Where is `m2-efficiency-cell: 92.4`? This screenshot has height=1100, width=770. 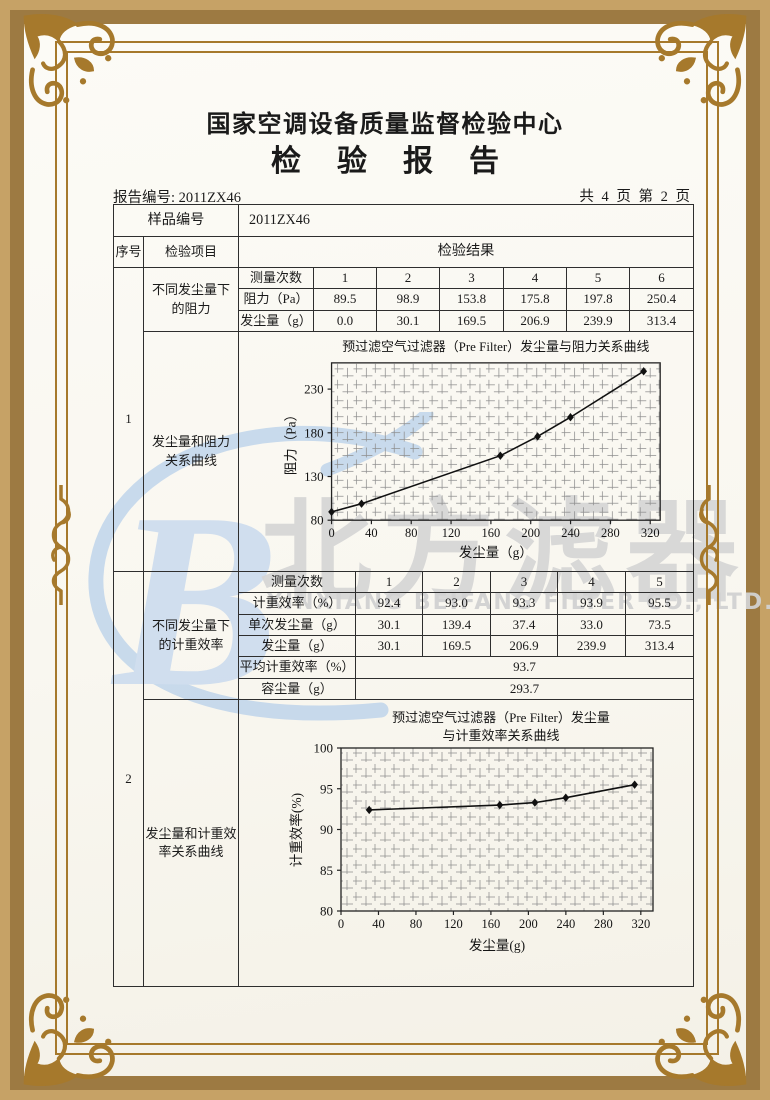 m2-efficiency-cell: 92.4 is located at coordinates (389, 604).